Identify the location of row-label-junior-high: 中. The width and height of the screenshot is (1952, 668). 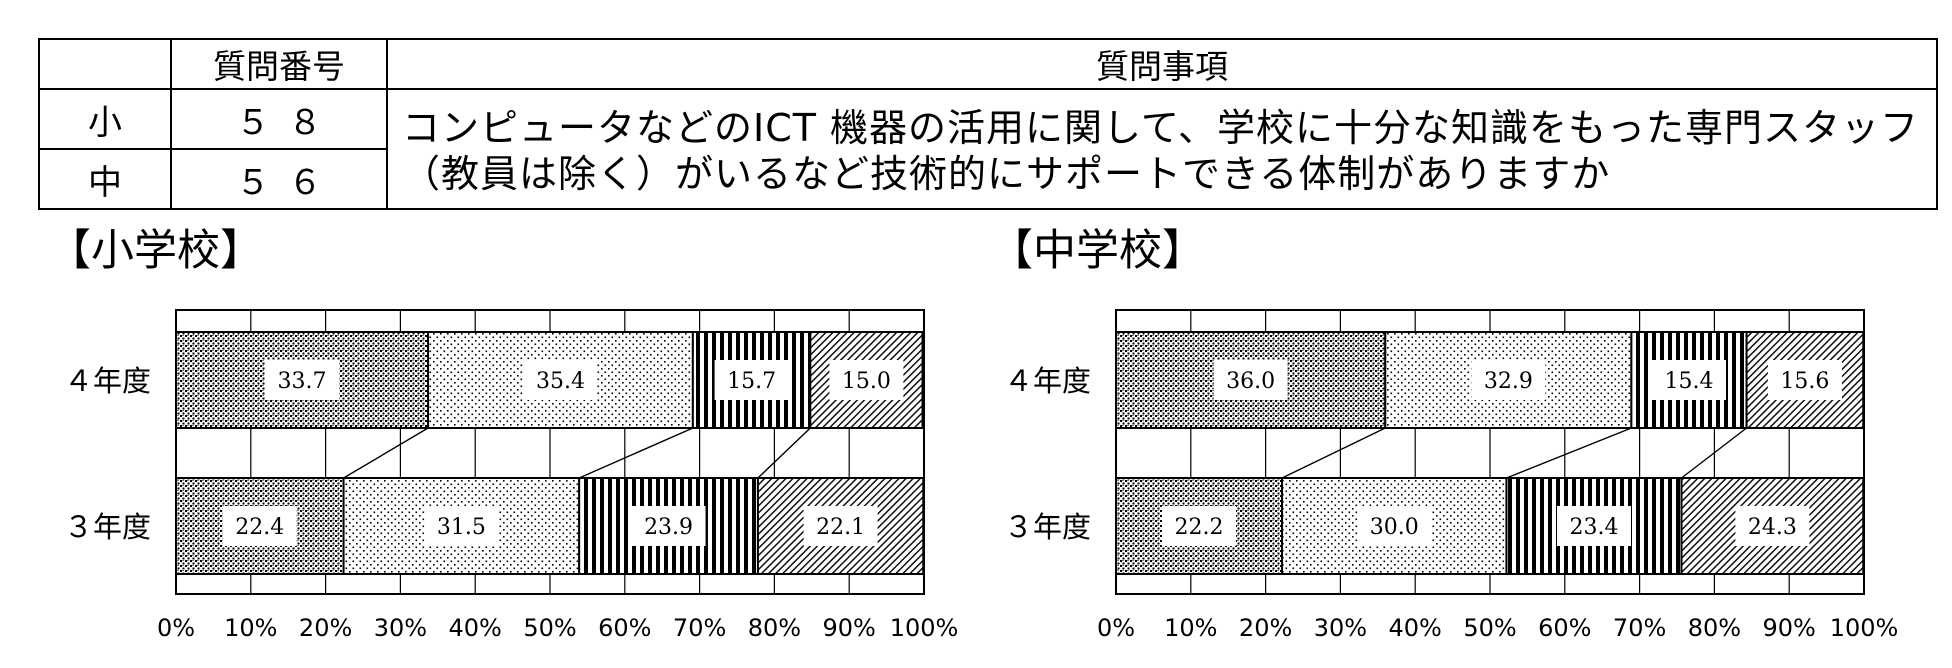
(105, 179).